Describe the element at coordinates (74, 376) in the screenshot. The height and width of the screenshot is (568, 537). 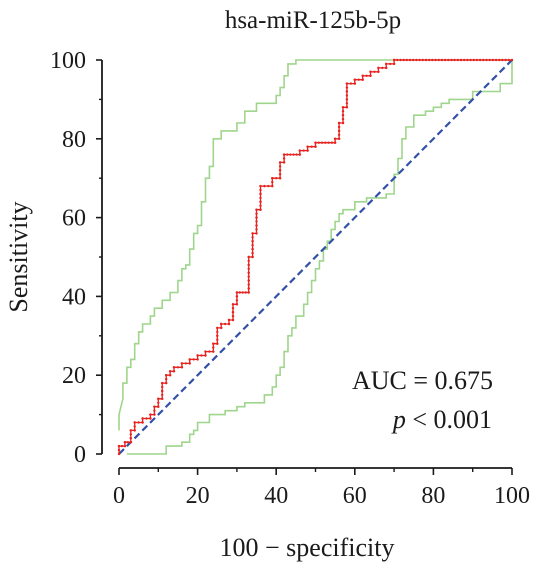
I see `y-tick-label: 20` at that location.